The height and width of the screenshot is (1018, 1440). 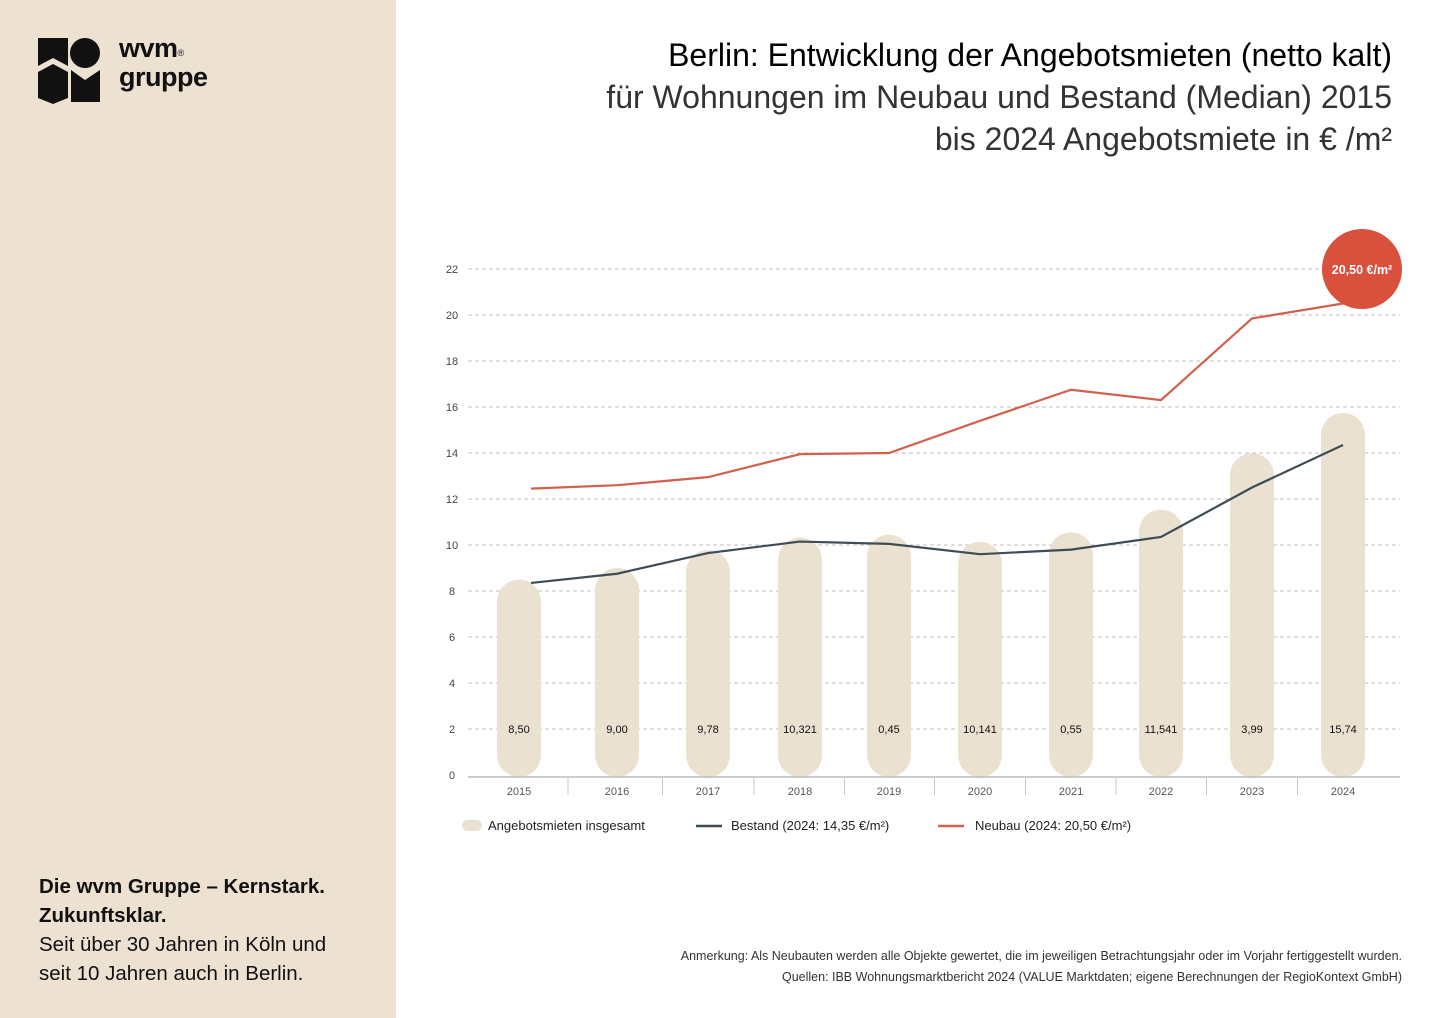 What do you see at coordinates (1252, 792) in the screenshot?
I see `x-tick-label: 2023` at bounding box center [1252, 792].